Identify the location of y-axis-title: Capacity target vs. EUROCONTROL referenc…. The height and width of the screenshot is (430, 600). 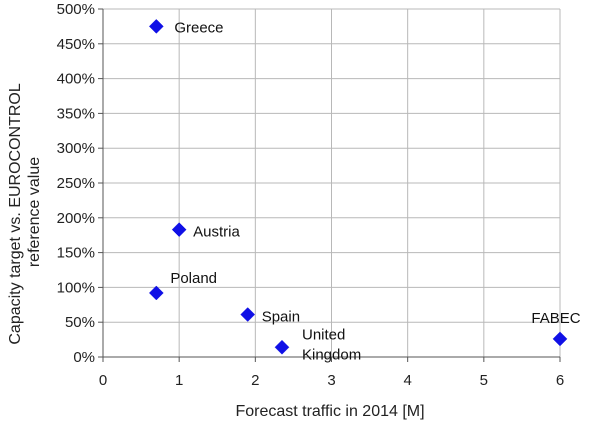
(25, 211).